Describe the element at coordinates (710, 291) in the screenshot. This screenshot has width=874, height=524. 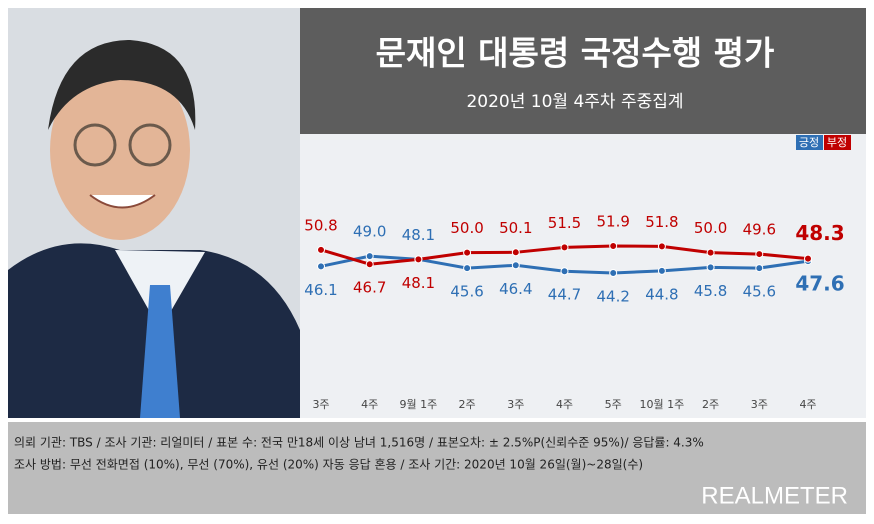
I see `value-label: 45.8` at that location.